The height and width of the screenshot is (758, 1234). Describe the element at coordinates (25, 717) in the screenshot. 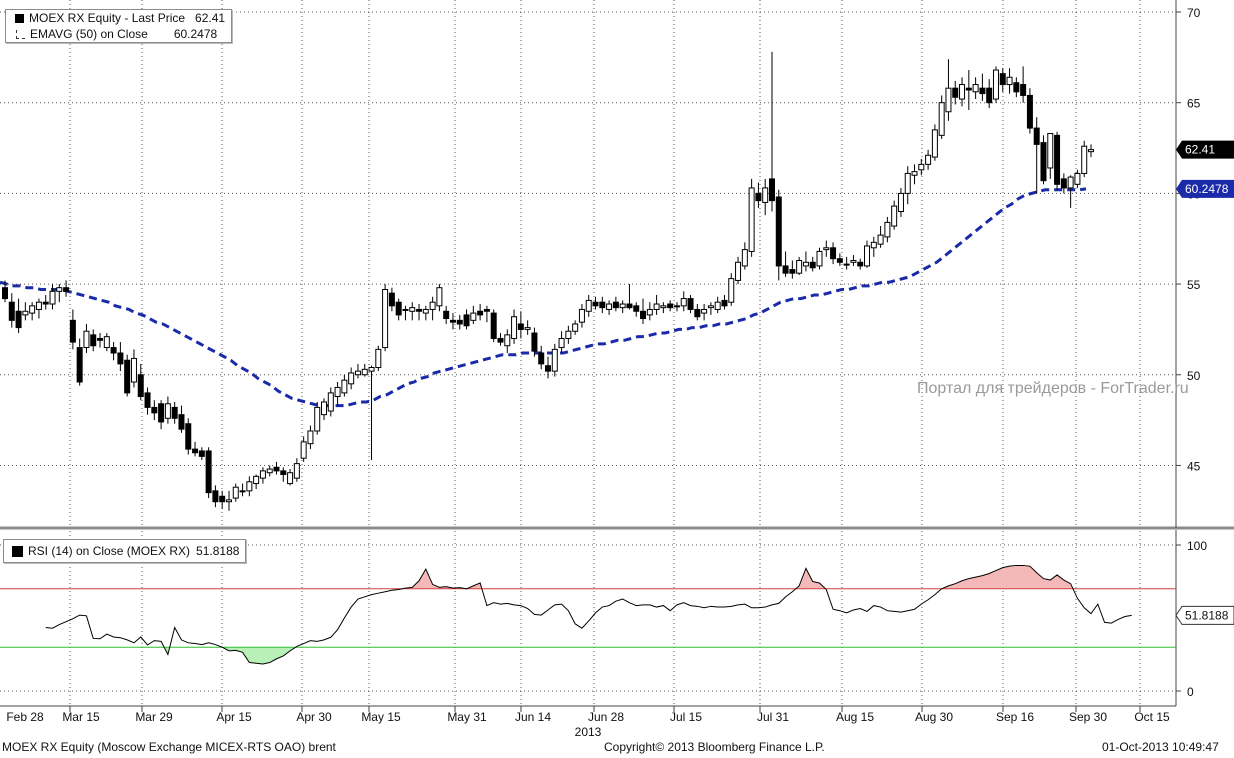

I see `x-tick-label: Feb 28` at that location.